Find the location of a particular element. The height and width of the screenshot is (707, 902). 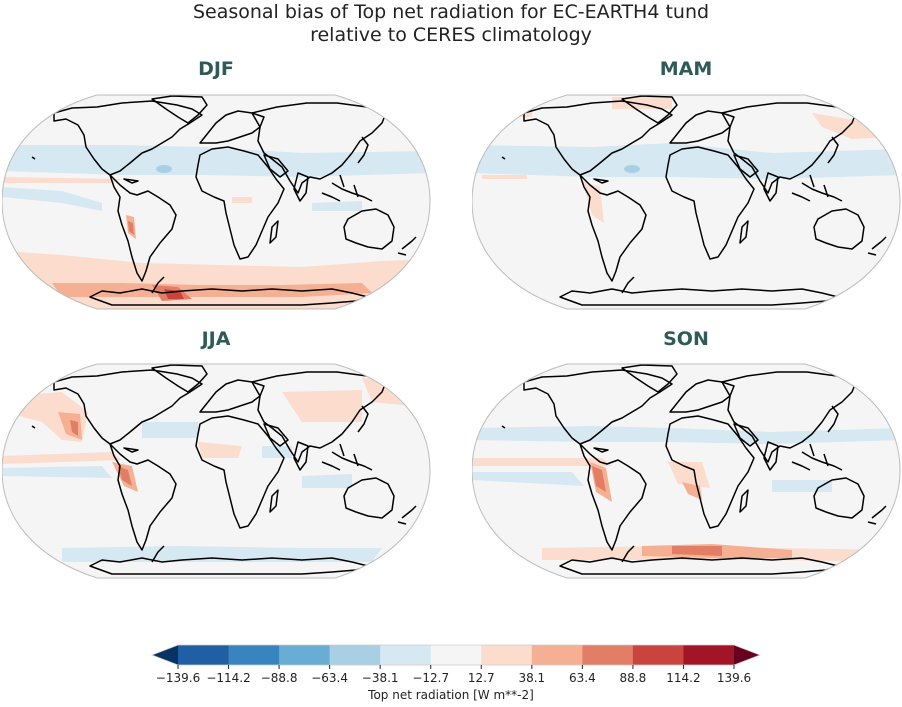

map-mam is located at coordinates (686, 202).